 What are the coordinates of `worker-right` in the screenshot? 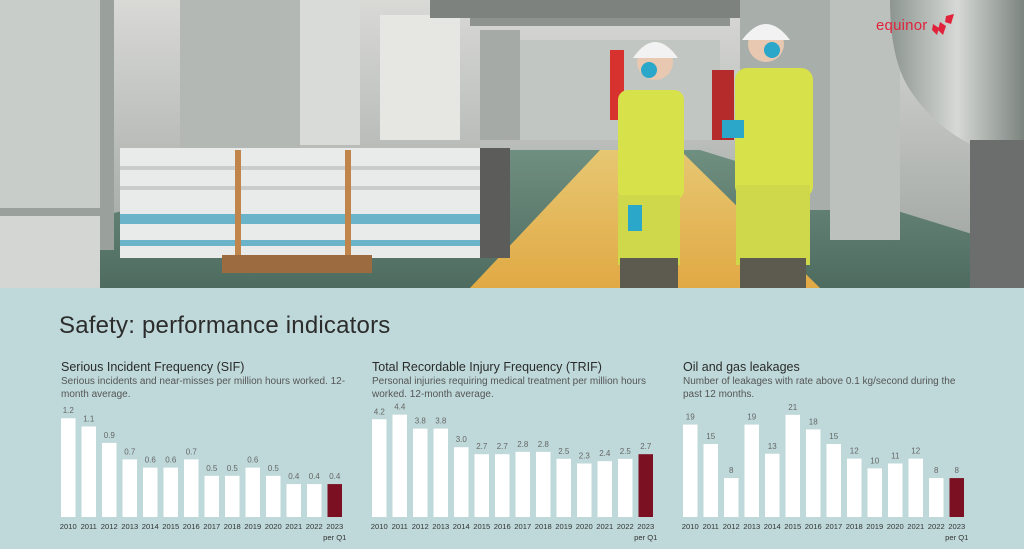 It's located at (767, 156).